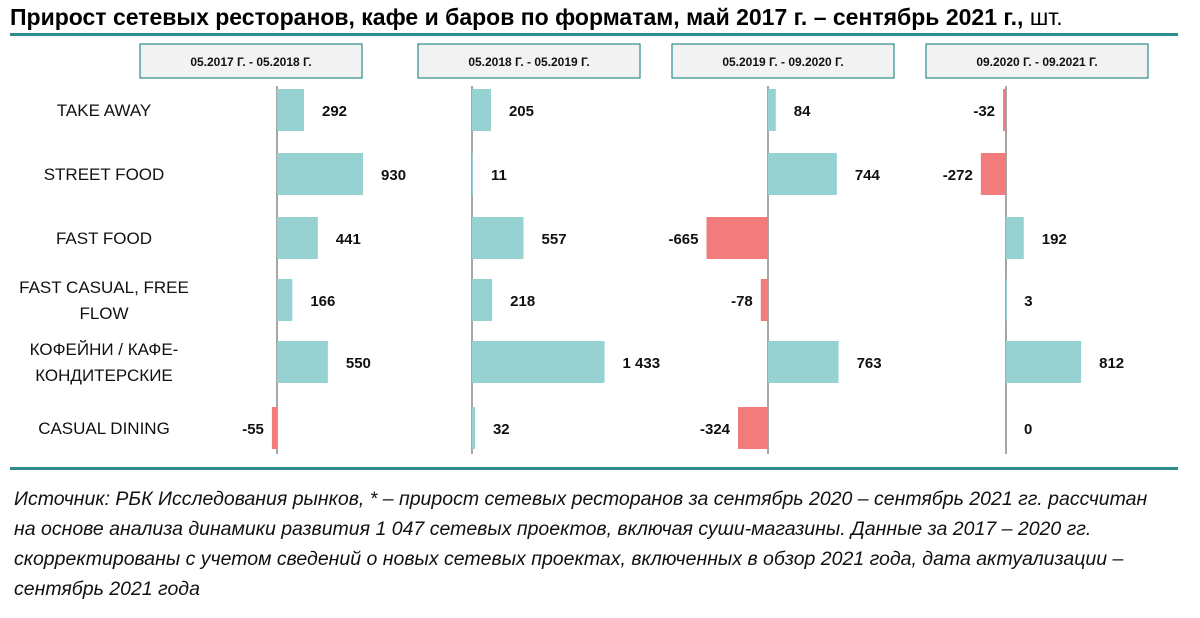 The height and width of the screenshot is (618, 1200). I want to click on value-label: 1 433, so click(642, 363).